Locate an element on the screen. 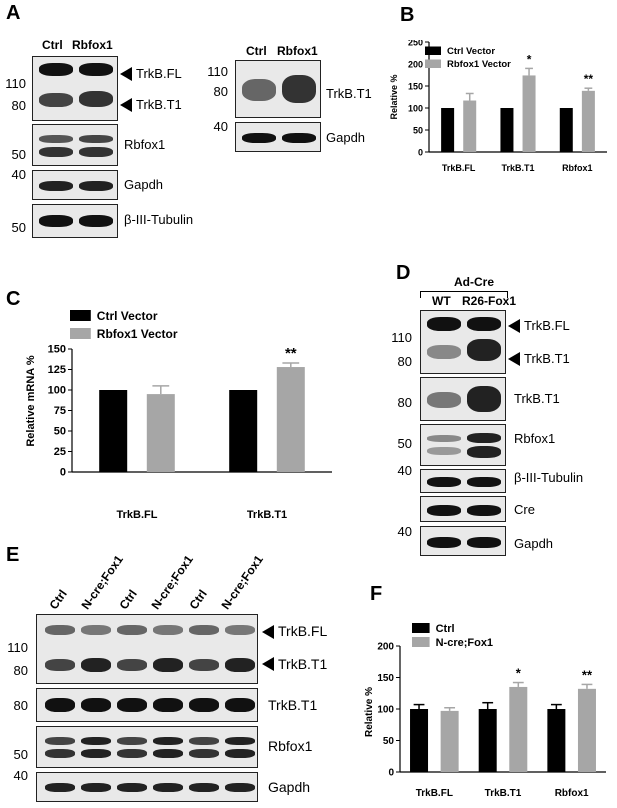 The height and width of the screenshot is (808, 617). lane-label-r26-fox1: R26-Fox1 is located at coordinates (489, 301).